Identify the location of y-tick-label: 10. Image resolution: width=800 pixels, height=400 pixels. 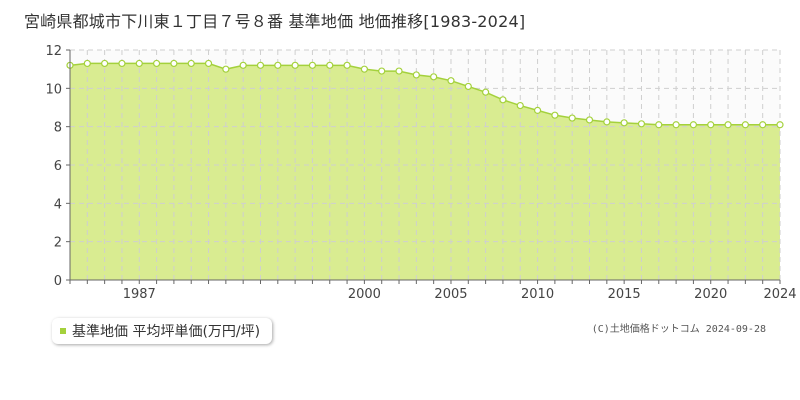
(53, 89).